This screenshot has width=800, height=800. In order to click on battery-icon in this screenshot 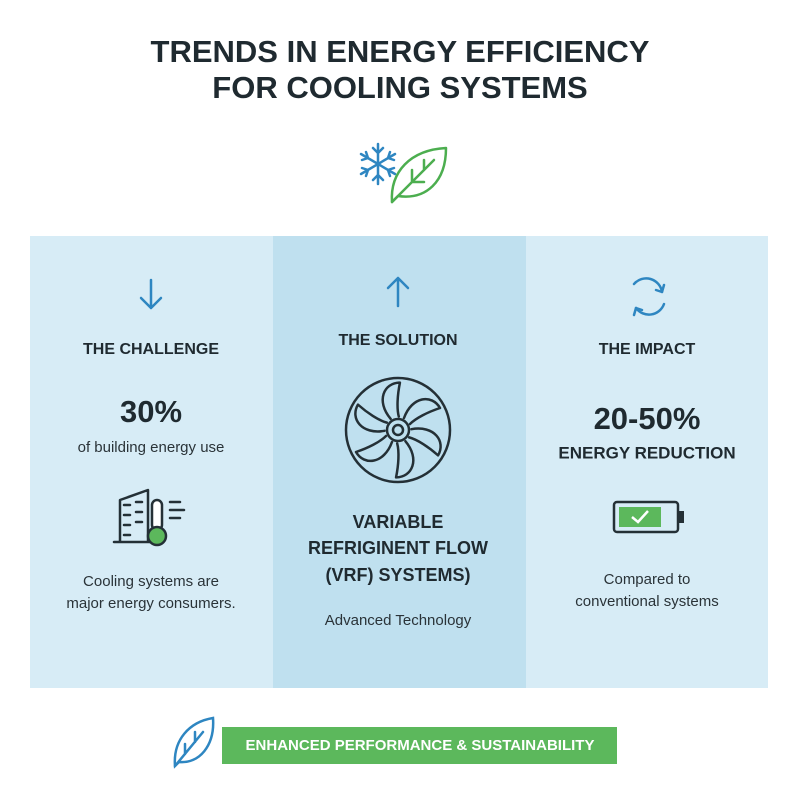, I will do `click(648, 517)`.